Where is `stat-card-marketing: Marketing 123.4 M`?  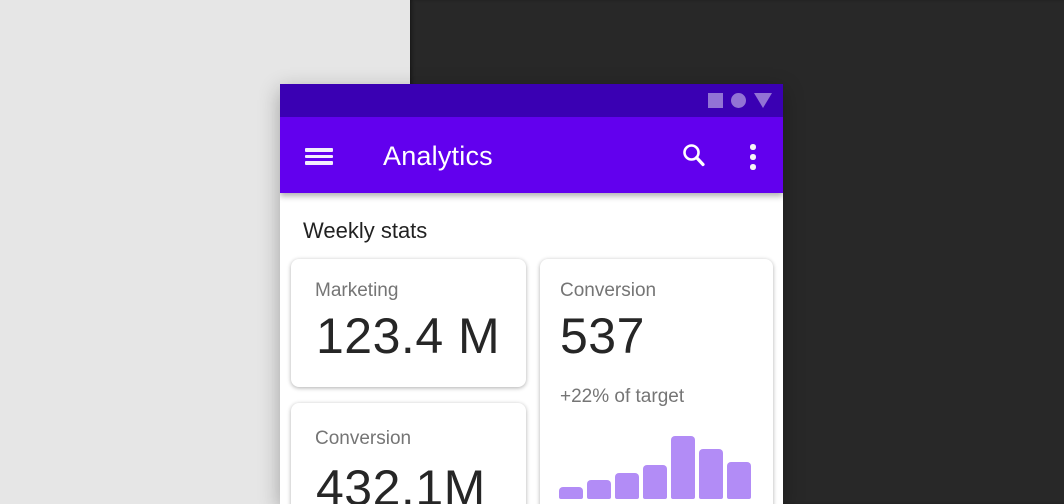
stat-card-marketing: Marketing 123.4 M is located at coordinates (408, 323).